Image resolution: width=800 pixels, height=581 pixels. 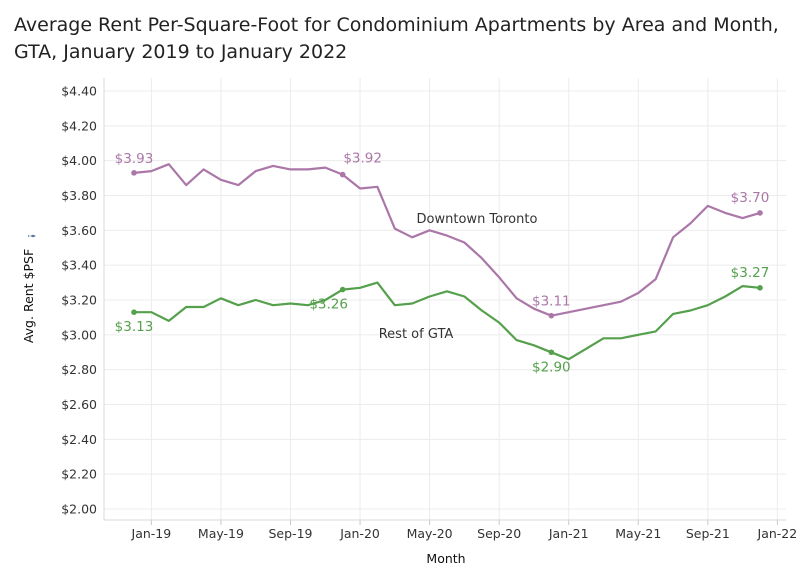 What do you see at coordinates (79, 195) in the screenshot?
I see `y-tick-label: $3.80` at bounding box center [79, 195].